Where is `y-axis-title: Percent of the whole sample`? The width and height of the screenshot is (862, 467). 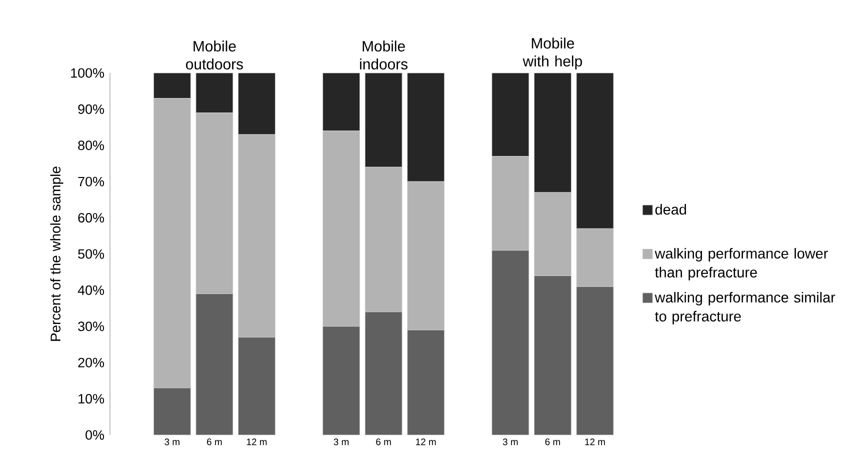
y-axis-title: Percent of the whole sample is located at coordinates (57, 253).